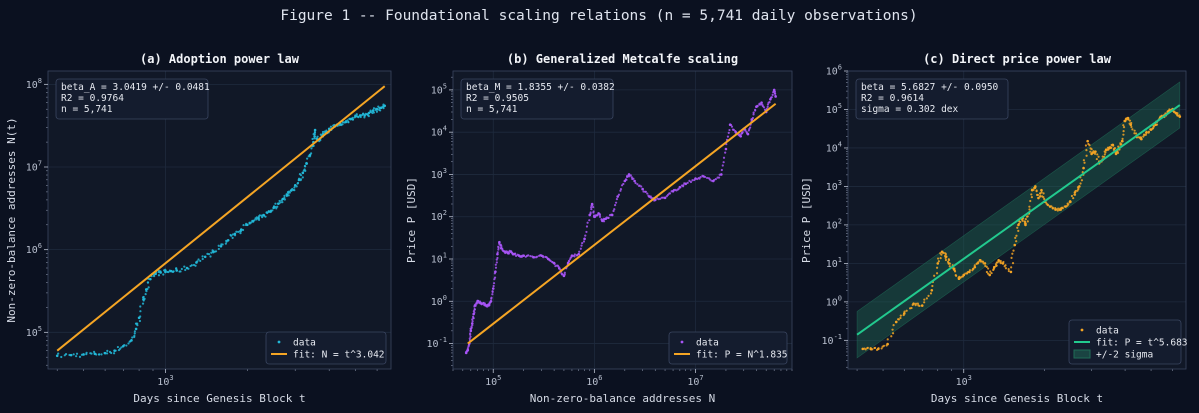 This screenshot has height=413, width=1199. Describe the element at coordinates (834, 301) in the screenshot. I see `y-tick-label: 100` at that location.